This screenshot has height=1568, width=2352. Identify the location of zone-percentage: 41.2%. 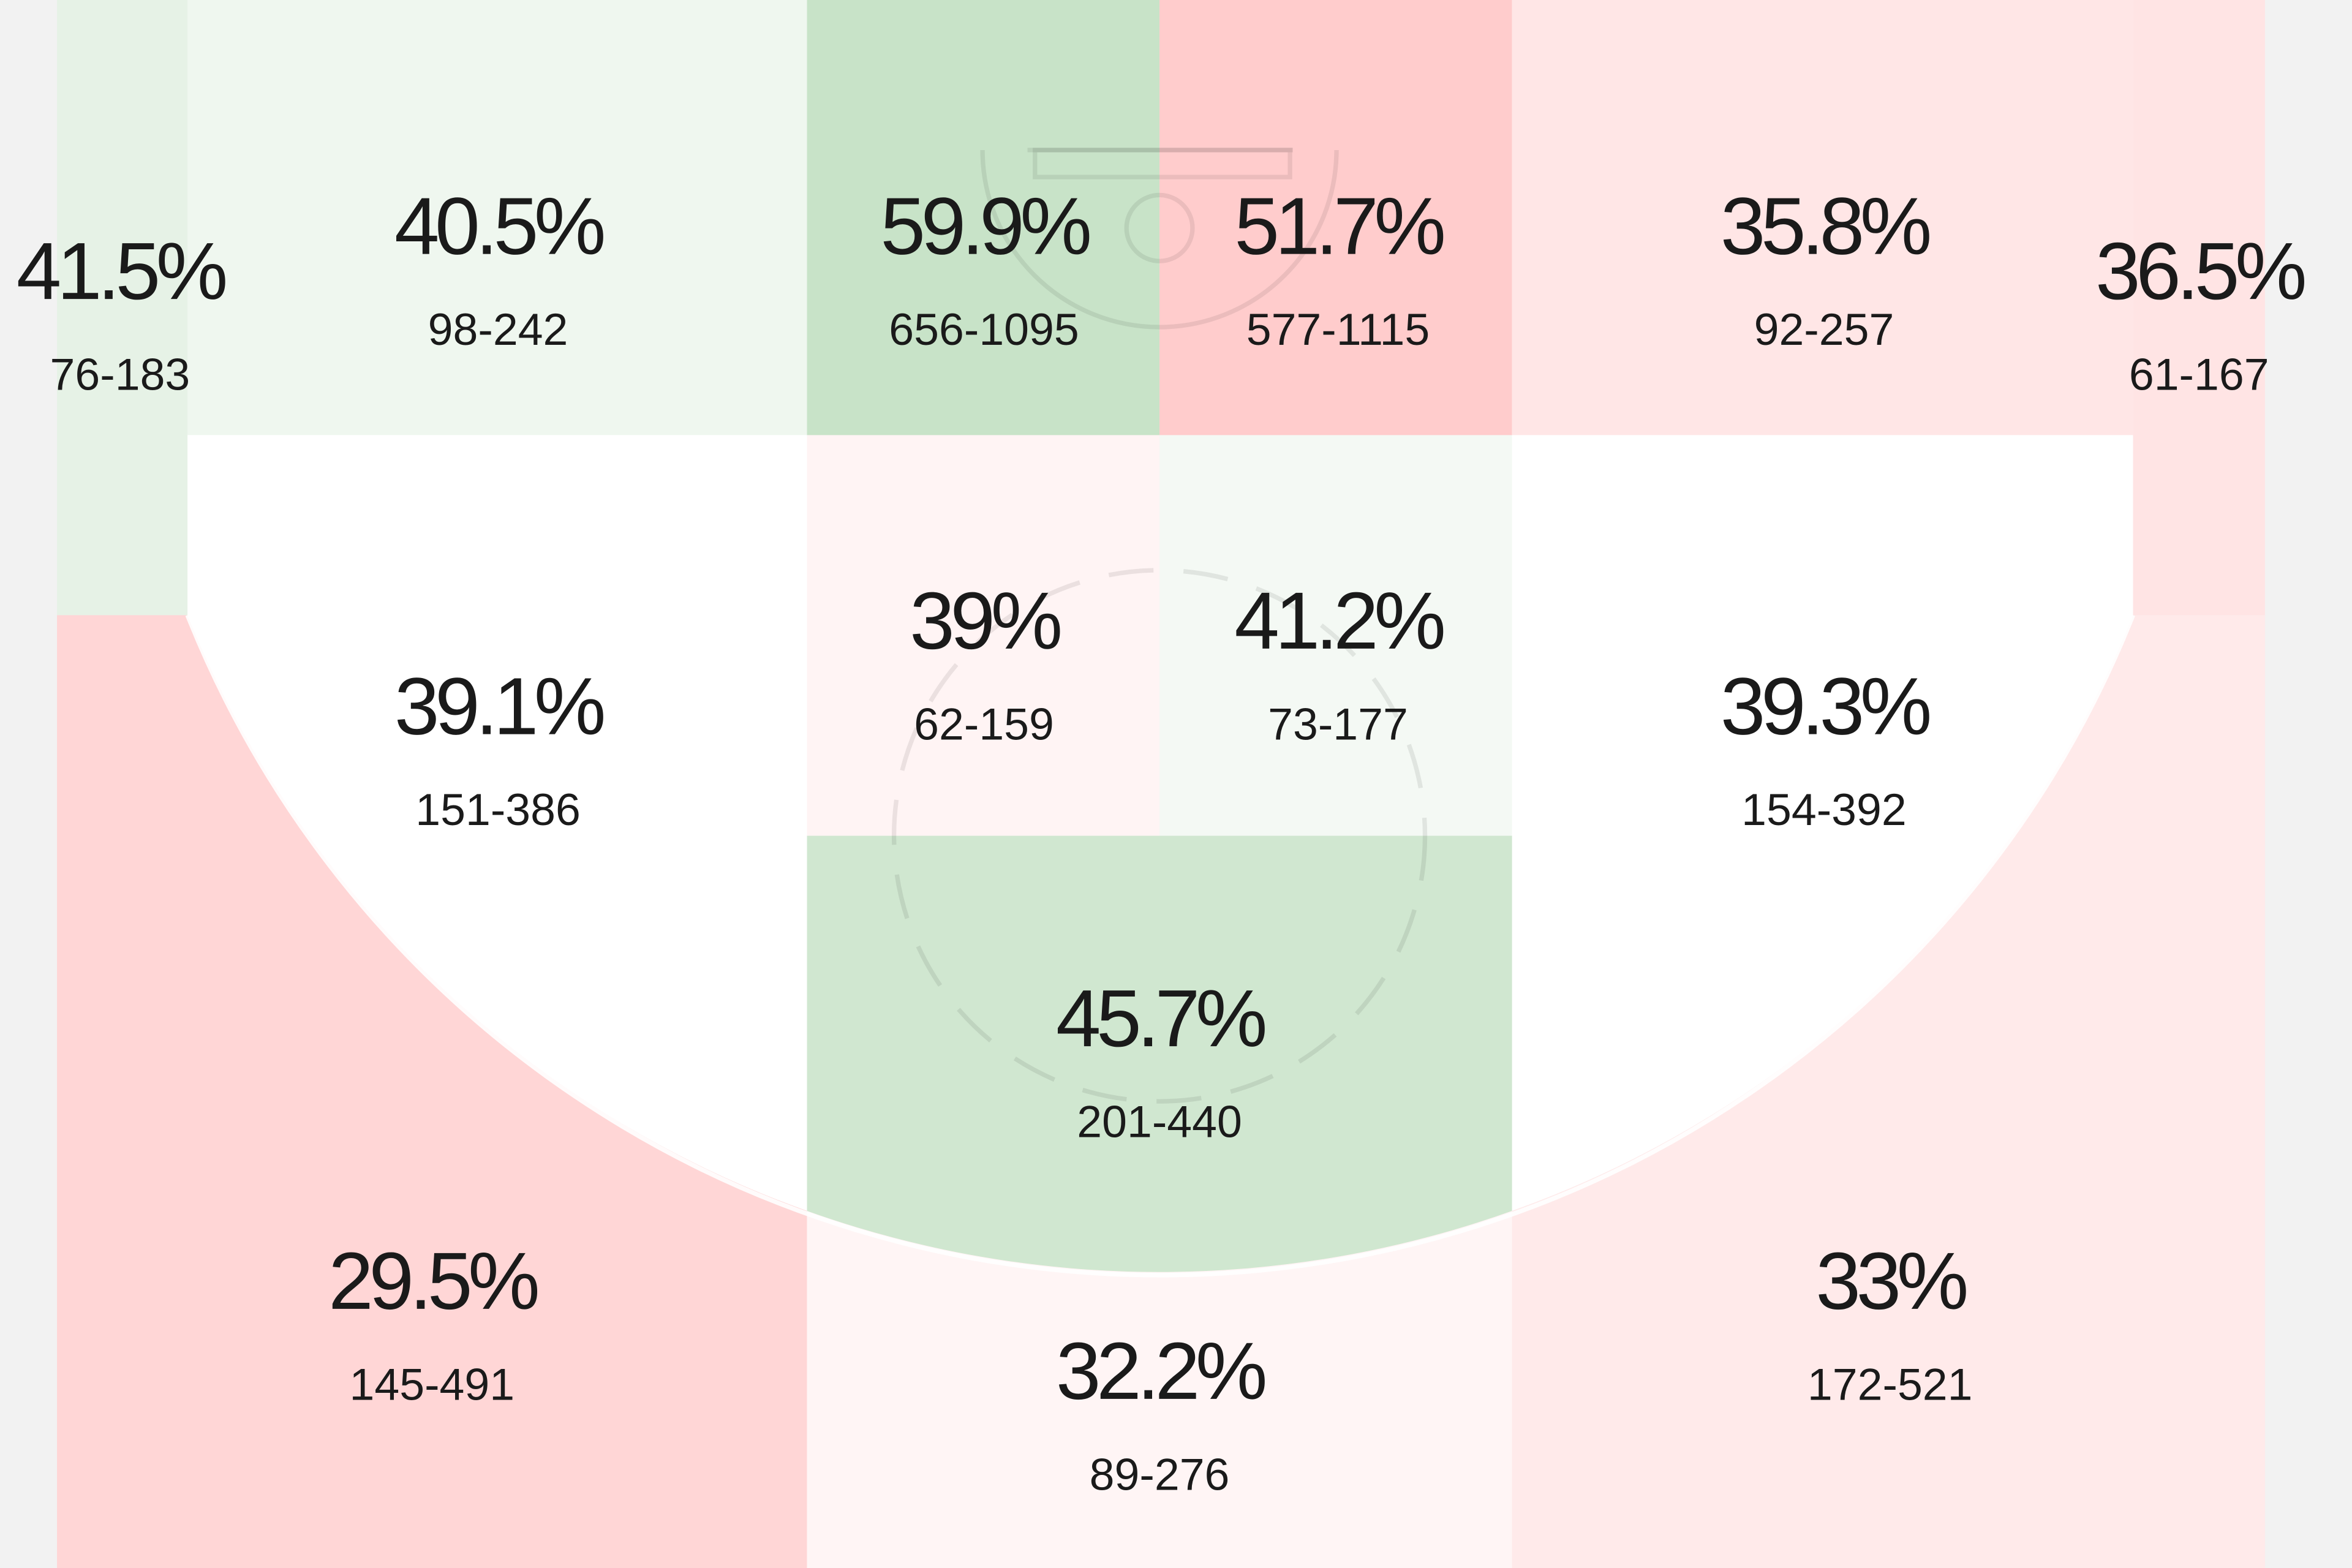
(1339, 621).